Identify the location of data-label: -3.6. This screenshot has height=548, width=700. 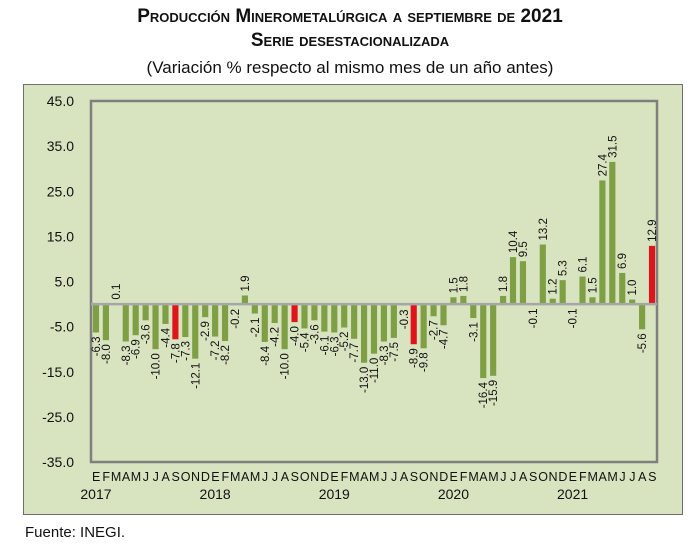
(315, 334).